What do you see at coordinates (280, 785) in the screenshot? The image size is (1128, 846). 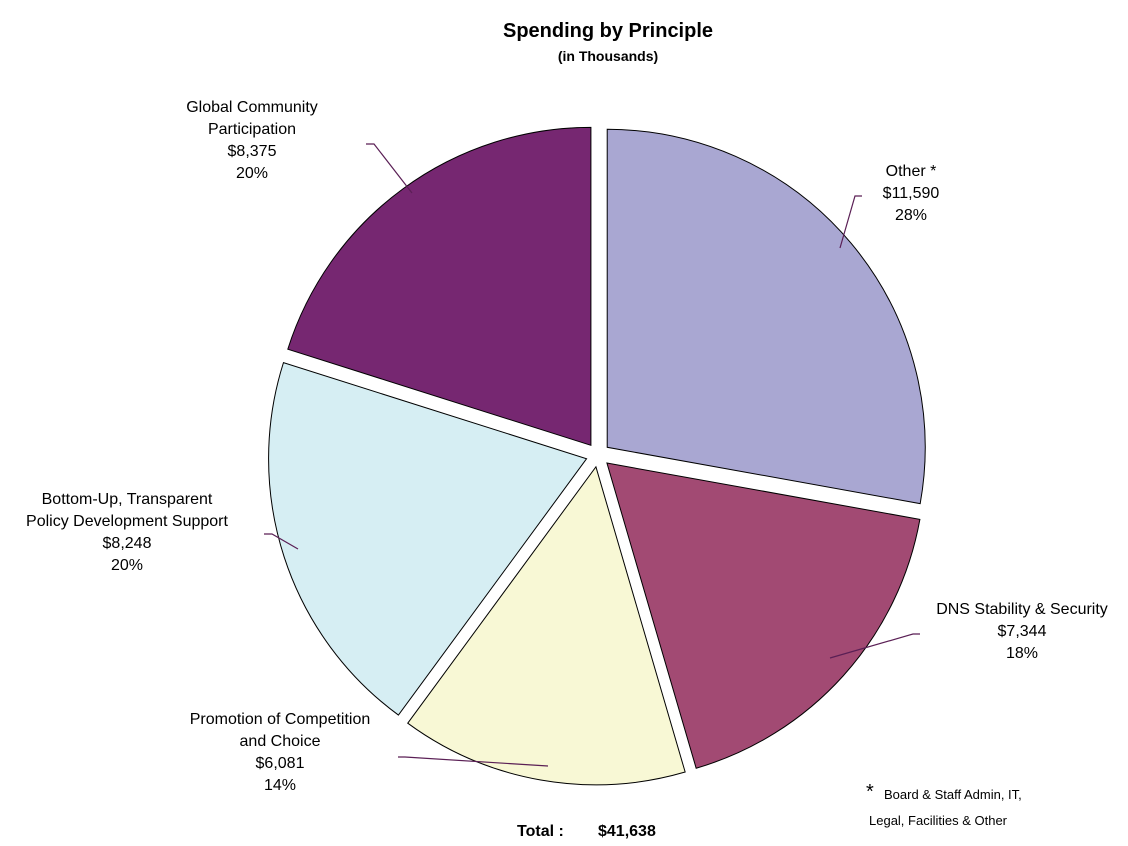 I see `slice-percent-label-3: 14%` at bounding box center [280, 785].